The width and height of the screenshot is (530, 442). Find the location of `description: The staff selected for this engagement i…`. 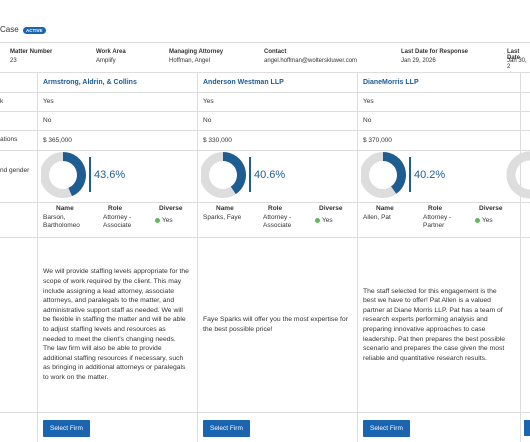

description: The staff selected for this engagement i… is located at coordinates (434, 324).